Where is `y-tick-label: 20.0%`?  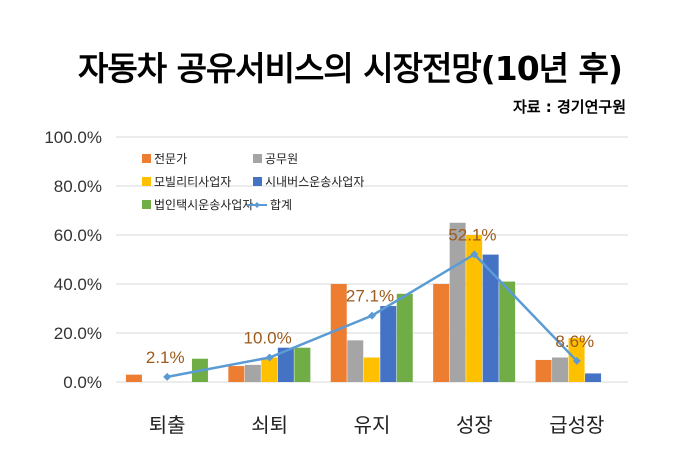
y-tick-label: 20.0% is located at coordinates (78, 333).